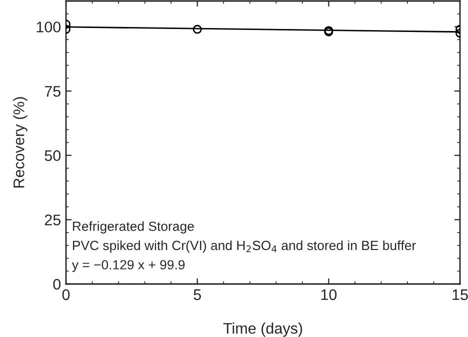  Describe the element at coordinates (48, 27) in the screenshot. I see `y-tick-label: 100` at that location.